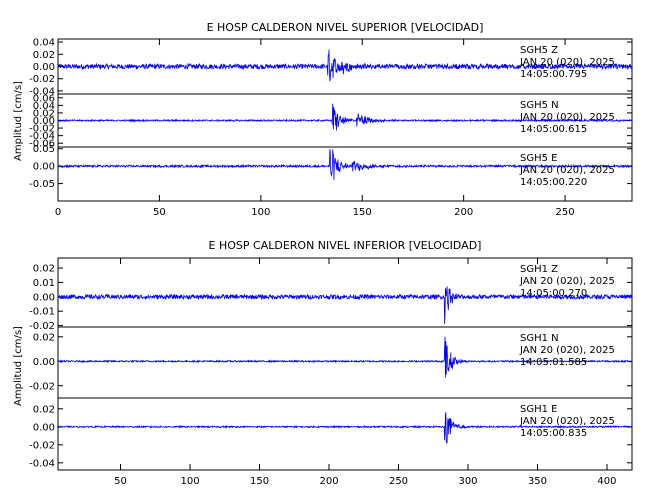 The image size is (650, 500). I want to click on time-label: 14:05:00.835, so click(553, 433).